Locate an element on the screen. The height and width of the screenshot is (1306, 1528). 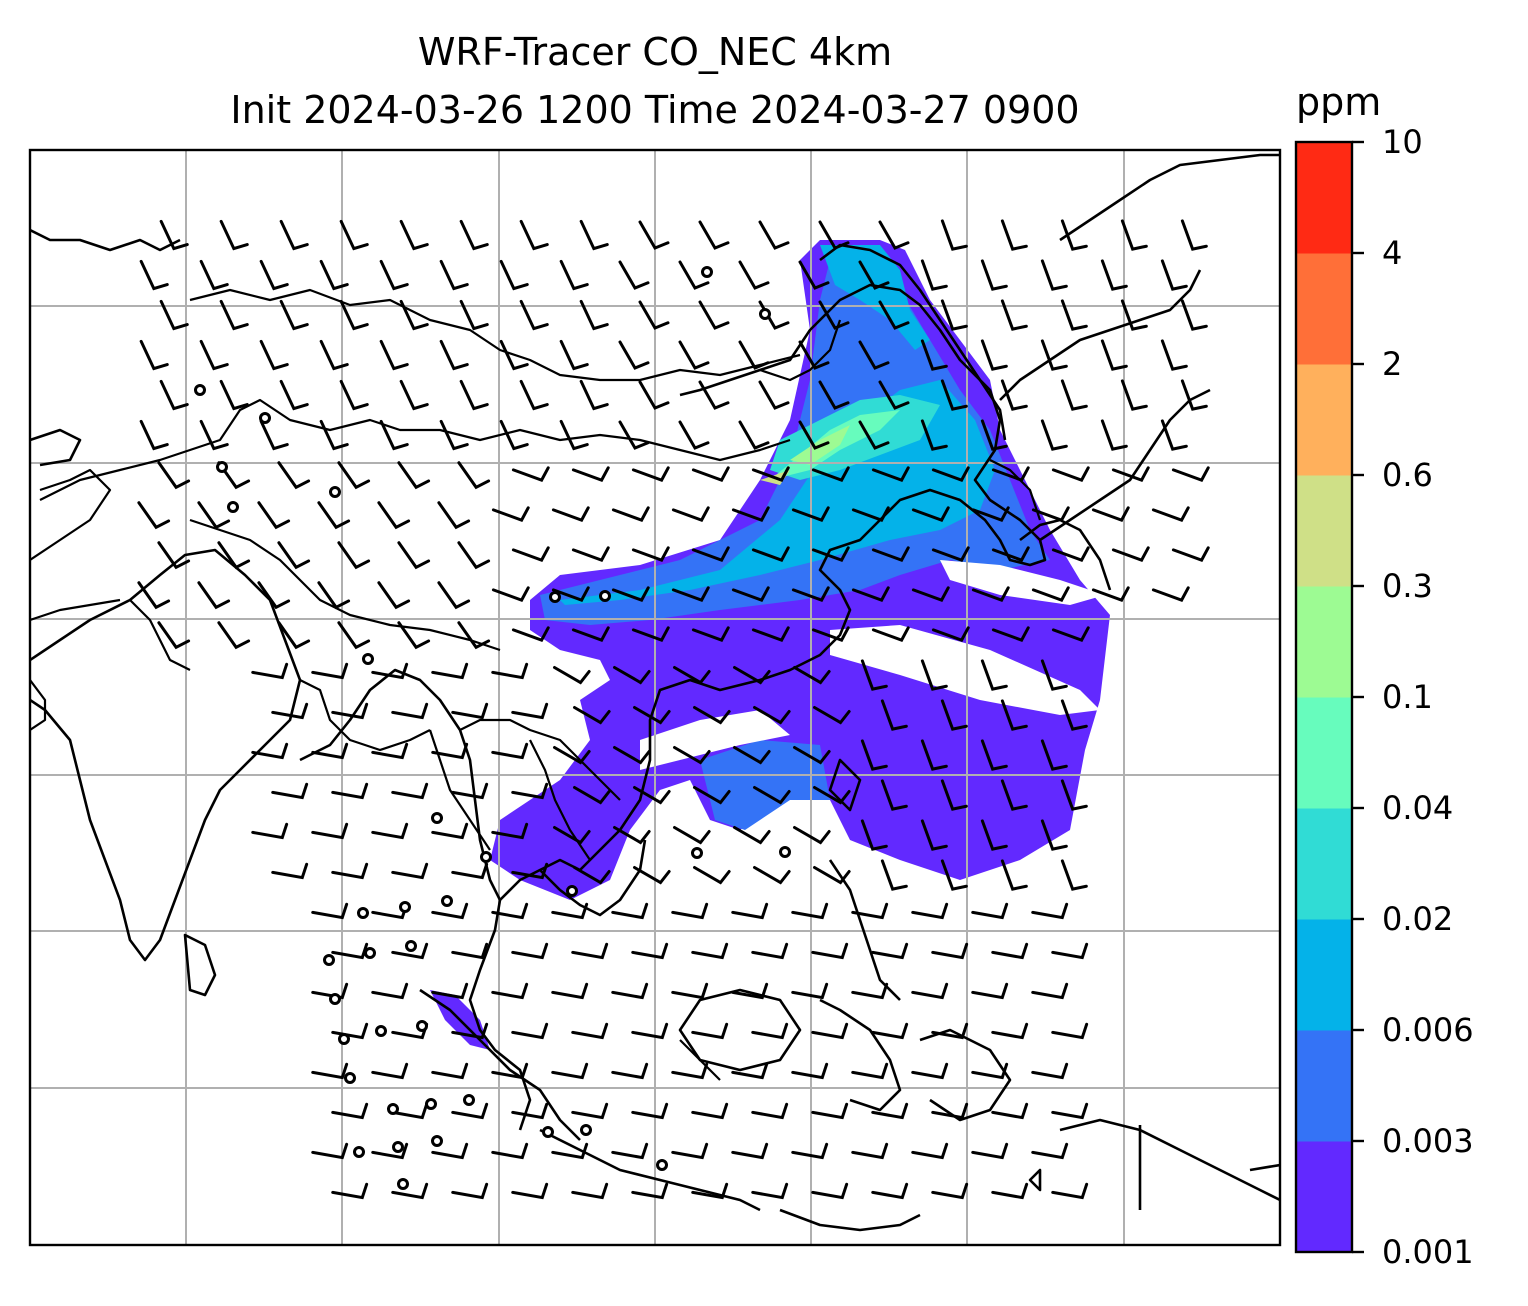
map-title-line1: WRF-Tracer CO_NEC 4km is located at coordinates (655, 52).